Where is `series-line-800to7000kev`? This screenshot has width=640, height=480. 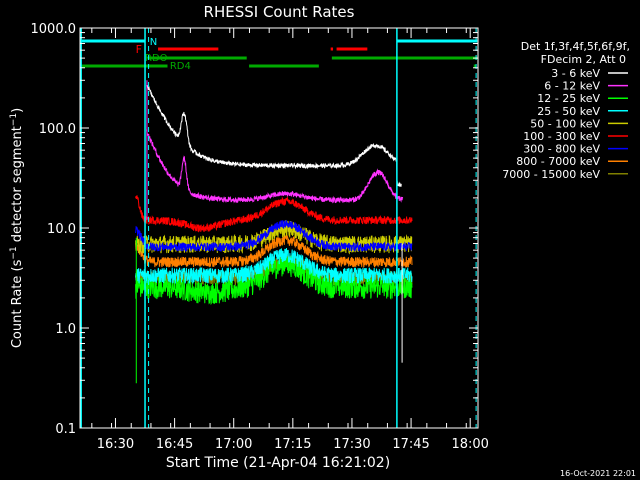
series-line-800to7000kev is located at coordinates (274, 251).